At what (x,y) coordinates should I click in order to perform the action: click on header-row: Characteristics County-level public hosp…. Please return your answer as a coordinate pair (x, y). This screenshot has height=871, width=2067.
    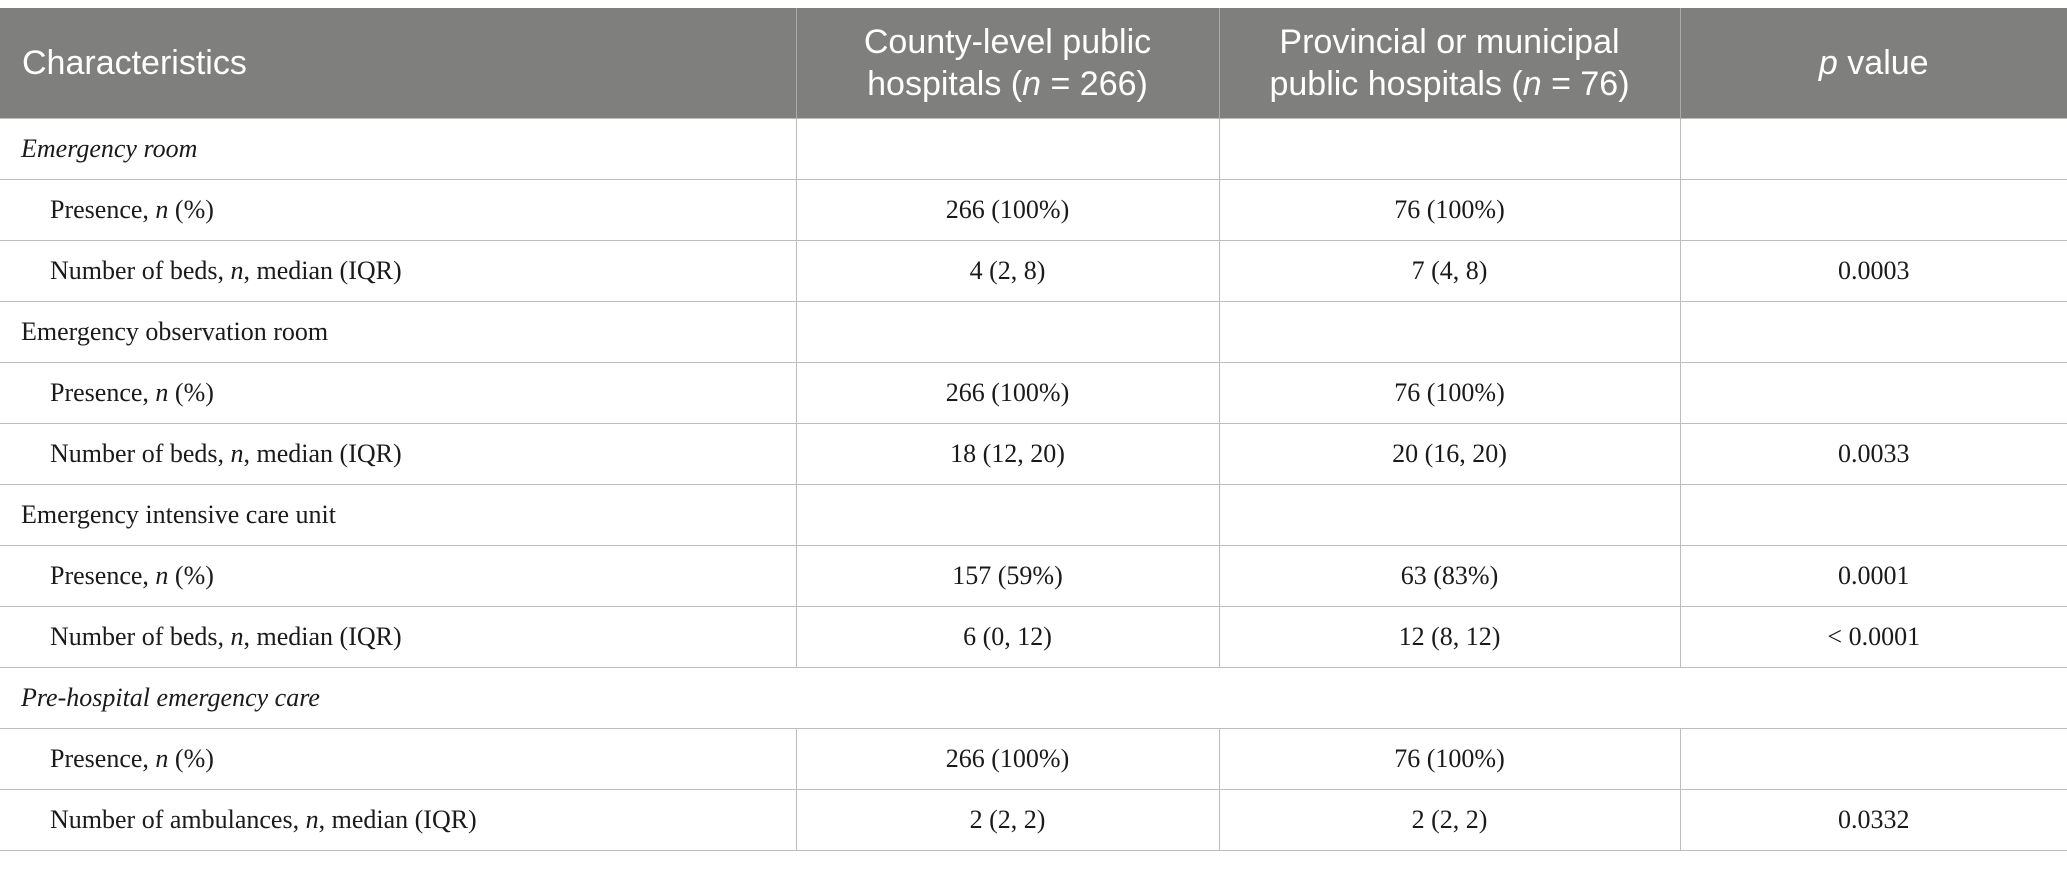
    Looking at the image, I should click on (1033, 63).